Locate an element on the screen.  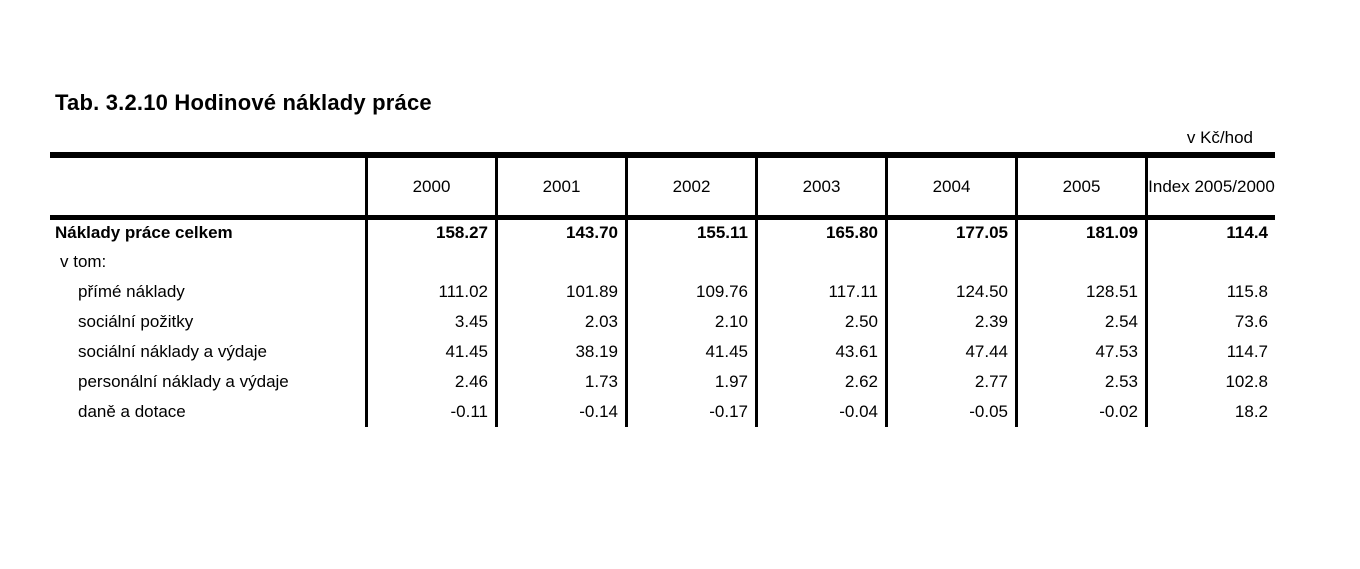
value-cell: 143.70 is located at coordinates (561, 232).